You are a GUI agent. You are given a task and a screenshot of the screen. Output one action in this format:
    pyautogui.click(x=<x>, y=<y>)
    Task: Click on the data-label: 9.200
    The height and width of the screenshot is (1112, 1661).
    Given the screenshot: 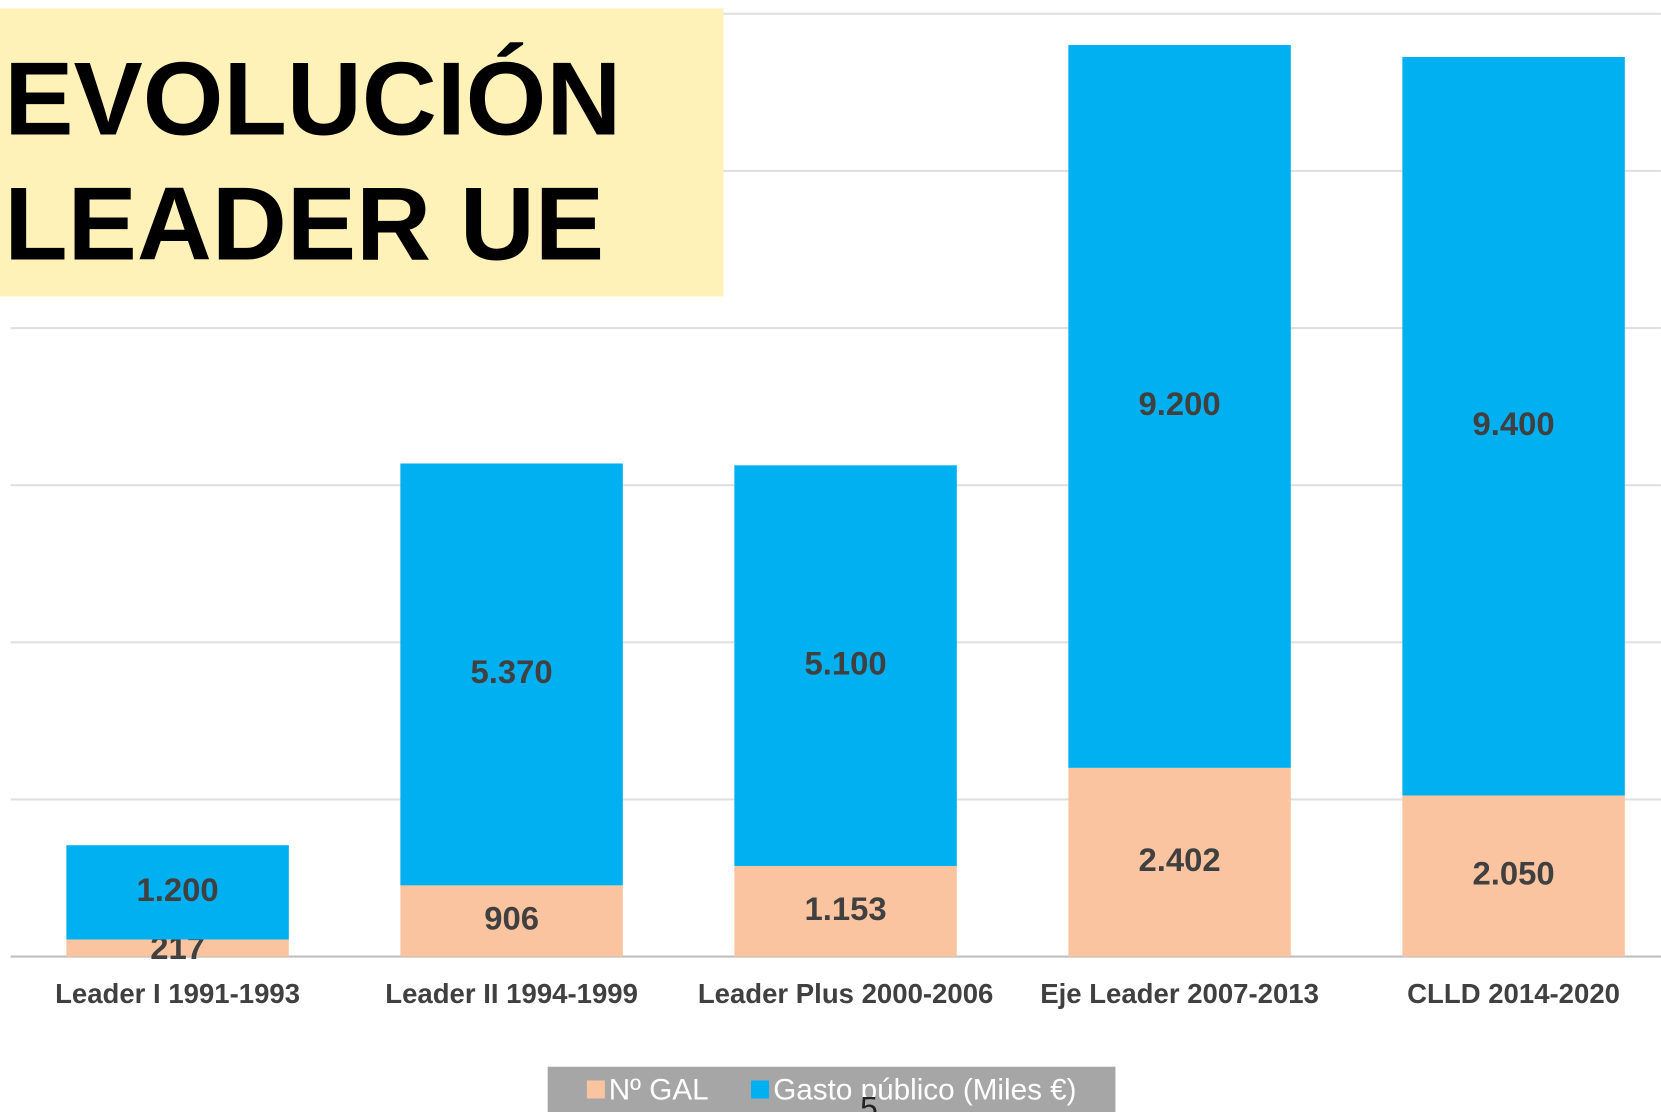 What is the action you would take?
    pyautogui.click(x=1180, y=403)
    